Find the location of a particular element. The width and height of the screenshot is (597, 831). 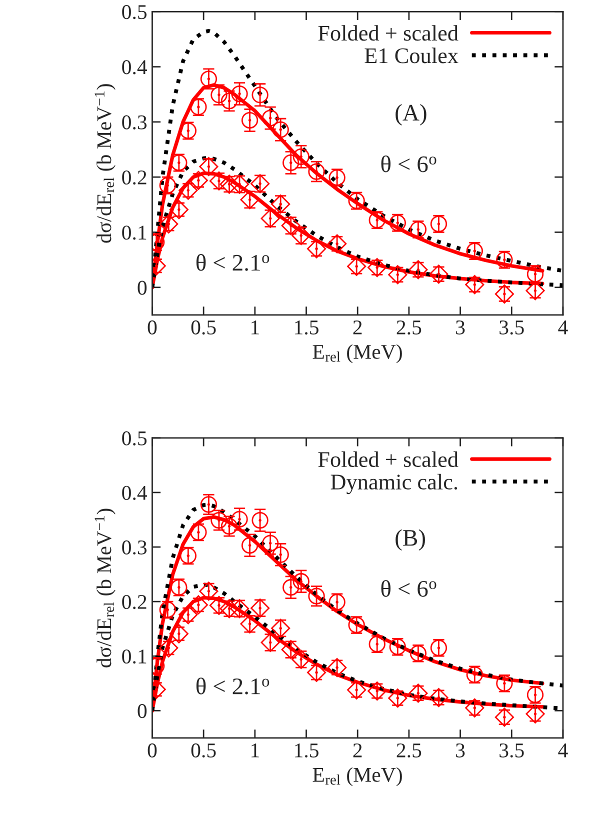

annotation: (A) is located at coordinates (411, 115).